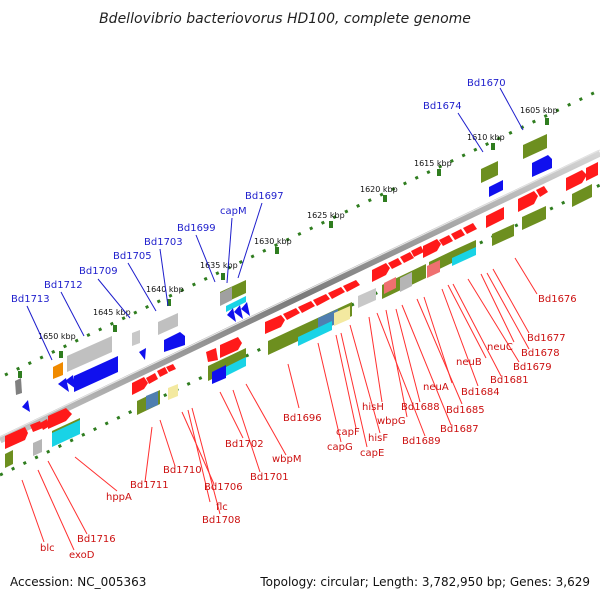 The height and width of the screenshot is (600, 600). I want to click on gene-label: Bd1708, so click(221, 520).